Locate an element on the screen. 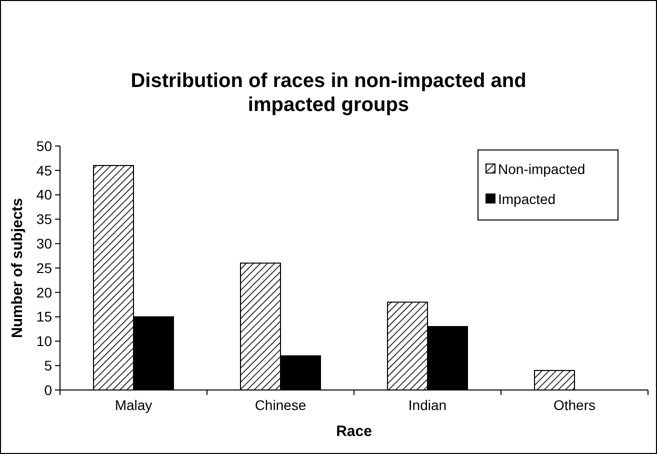 This screenshot has width=657, height=454. x-axis-title: Race is located at coordinates (354, 431).